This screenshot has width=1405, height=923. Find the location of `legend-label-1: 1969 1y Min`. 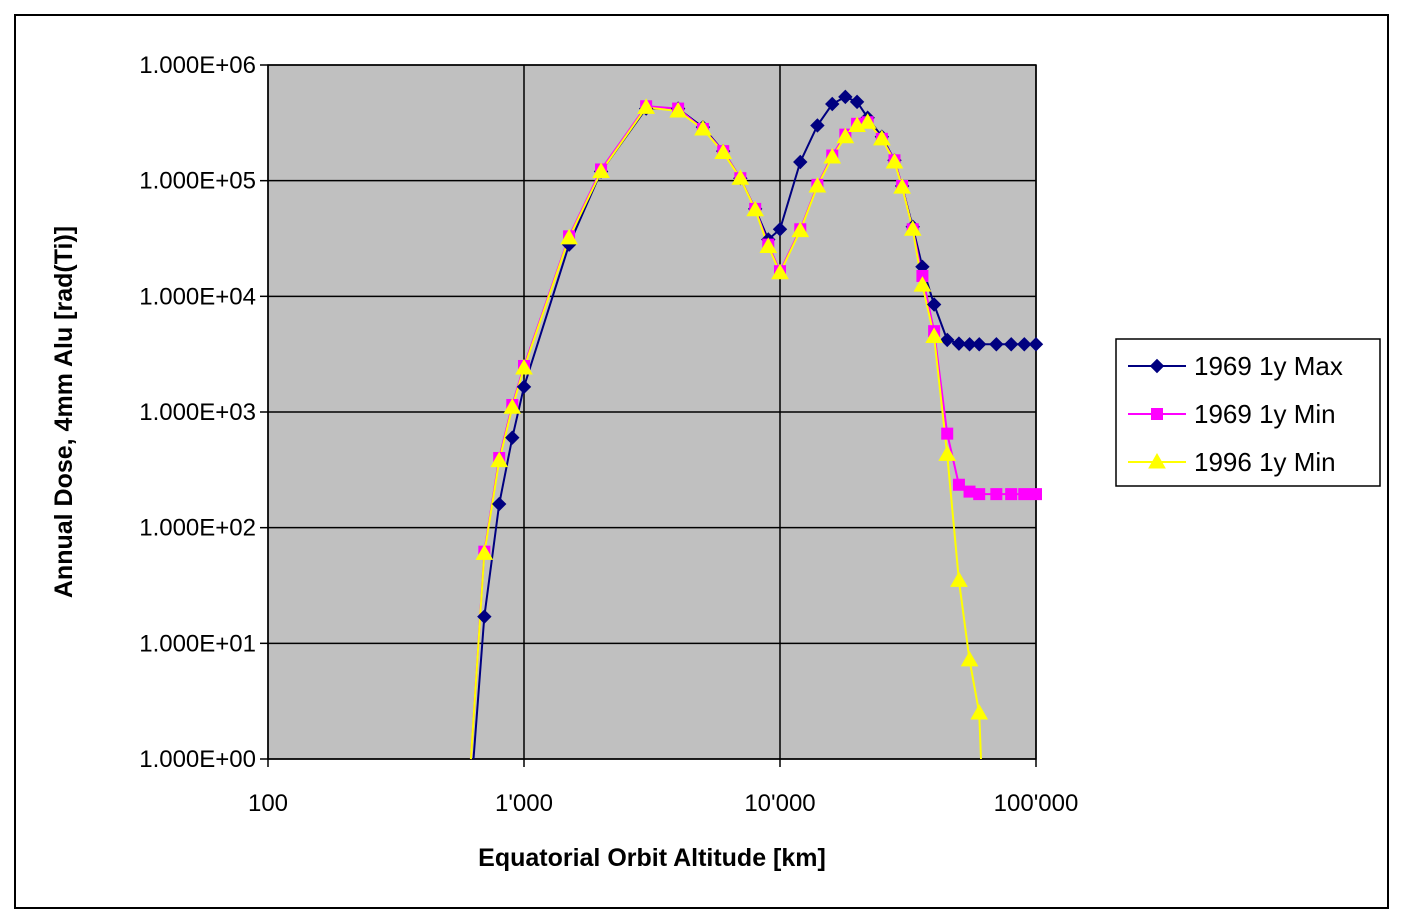

legend-label-1: 1969 1y Min is located at coordinates (1265, 414).